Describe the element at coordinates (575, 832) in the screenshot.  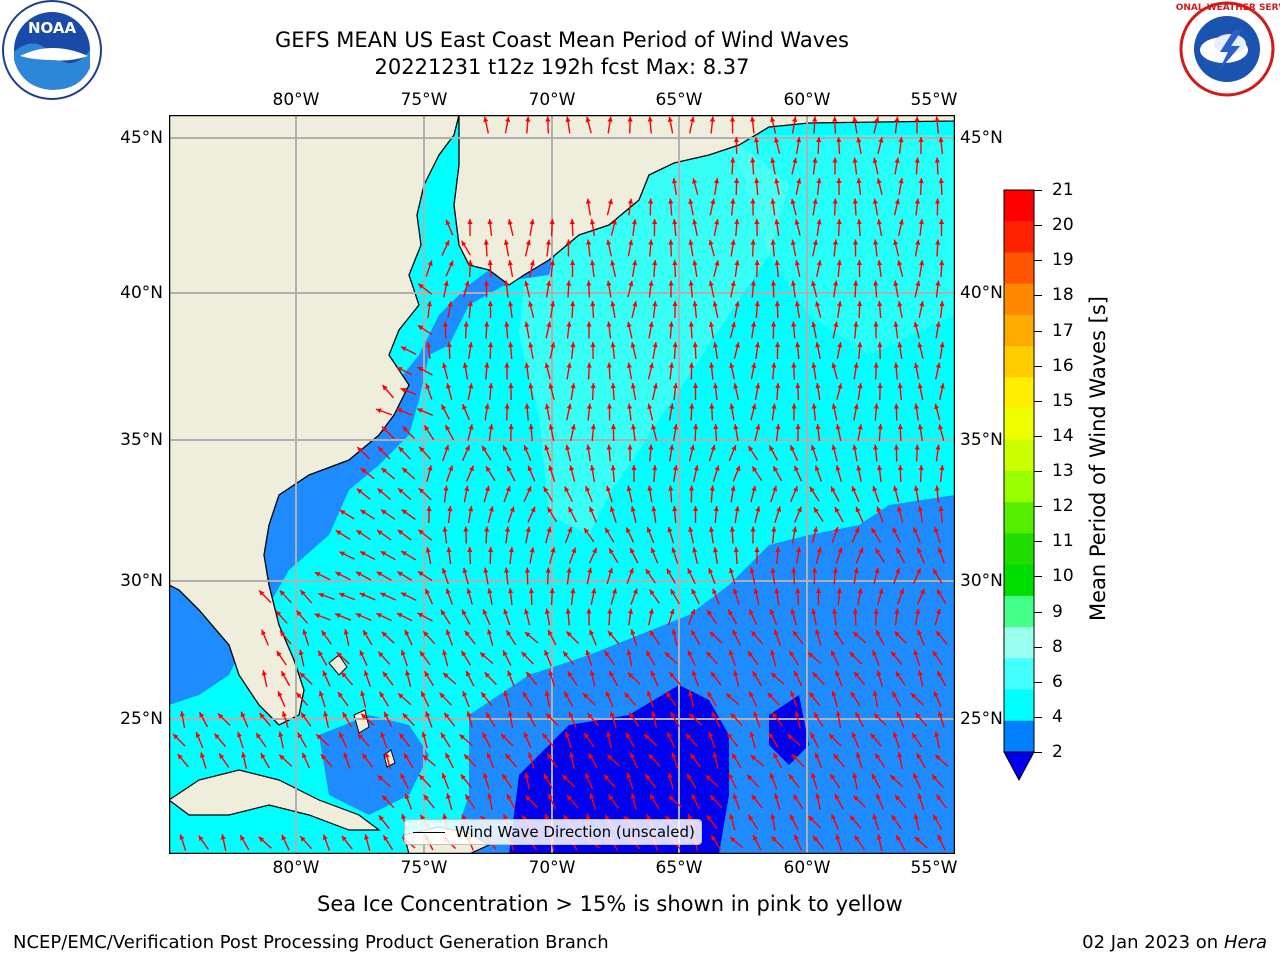
I see `legend-label: Wind Wave Direction (unscaled)` at that location.